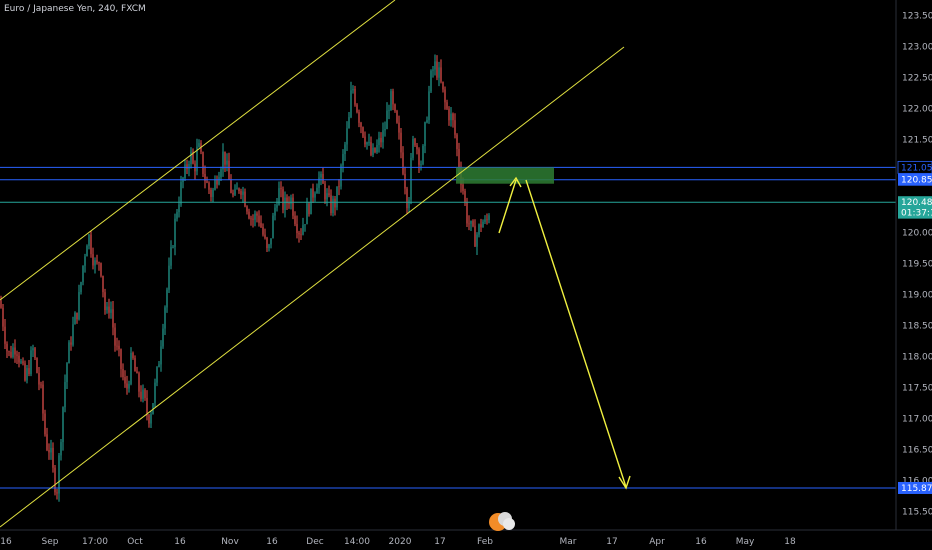 Image resolution: width=932 pixels, height=550 pixels. Describe the element at coordinates (515, 182) in the screenshot. I see `arrow-up-head` at that location.